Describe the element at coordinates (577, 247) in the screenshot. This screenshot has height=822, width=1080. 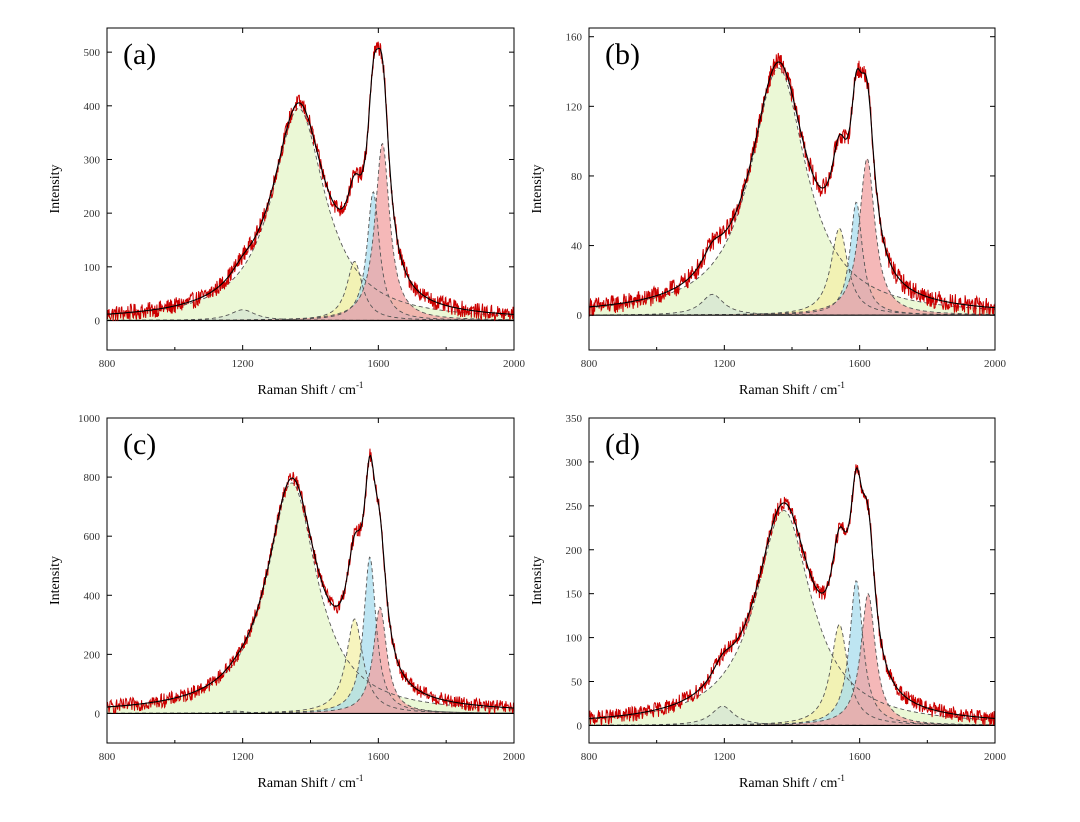
I see `y-tick-label: 40` at that location.